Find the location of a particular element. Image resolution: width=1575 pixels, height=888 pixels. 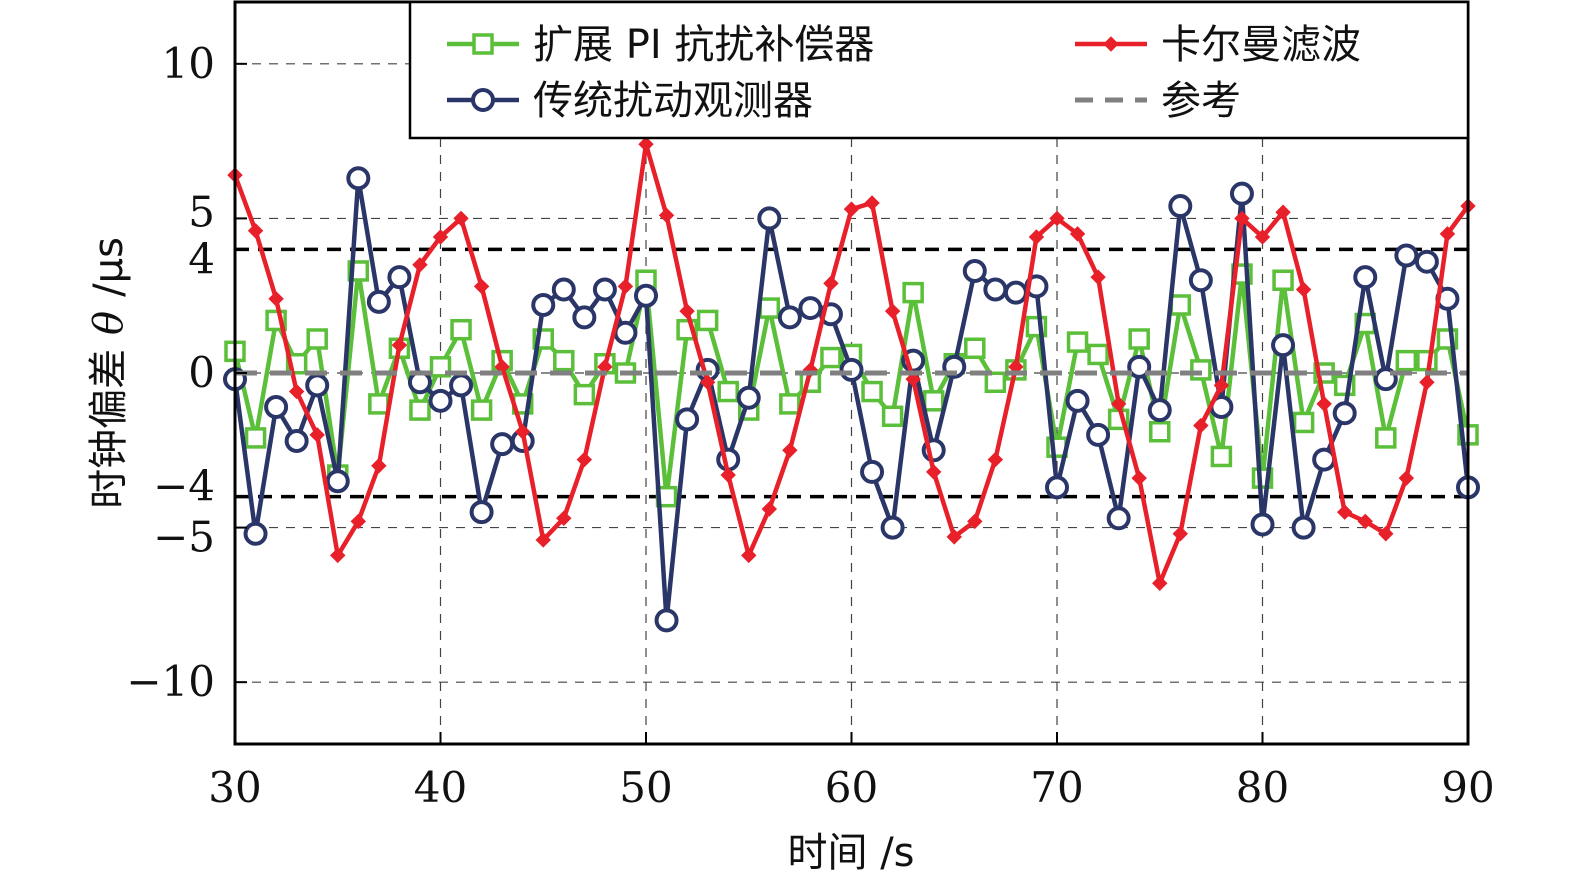

legend-entry: 传统扰动观测器 is located at coordinates (630, 101).